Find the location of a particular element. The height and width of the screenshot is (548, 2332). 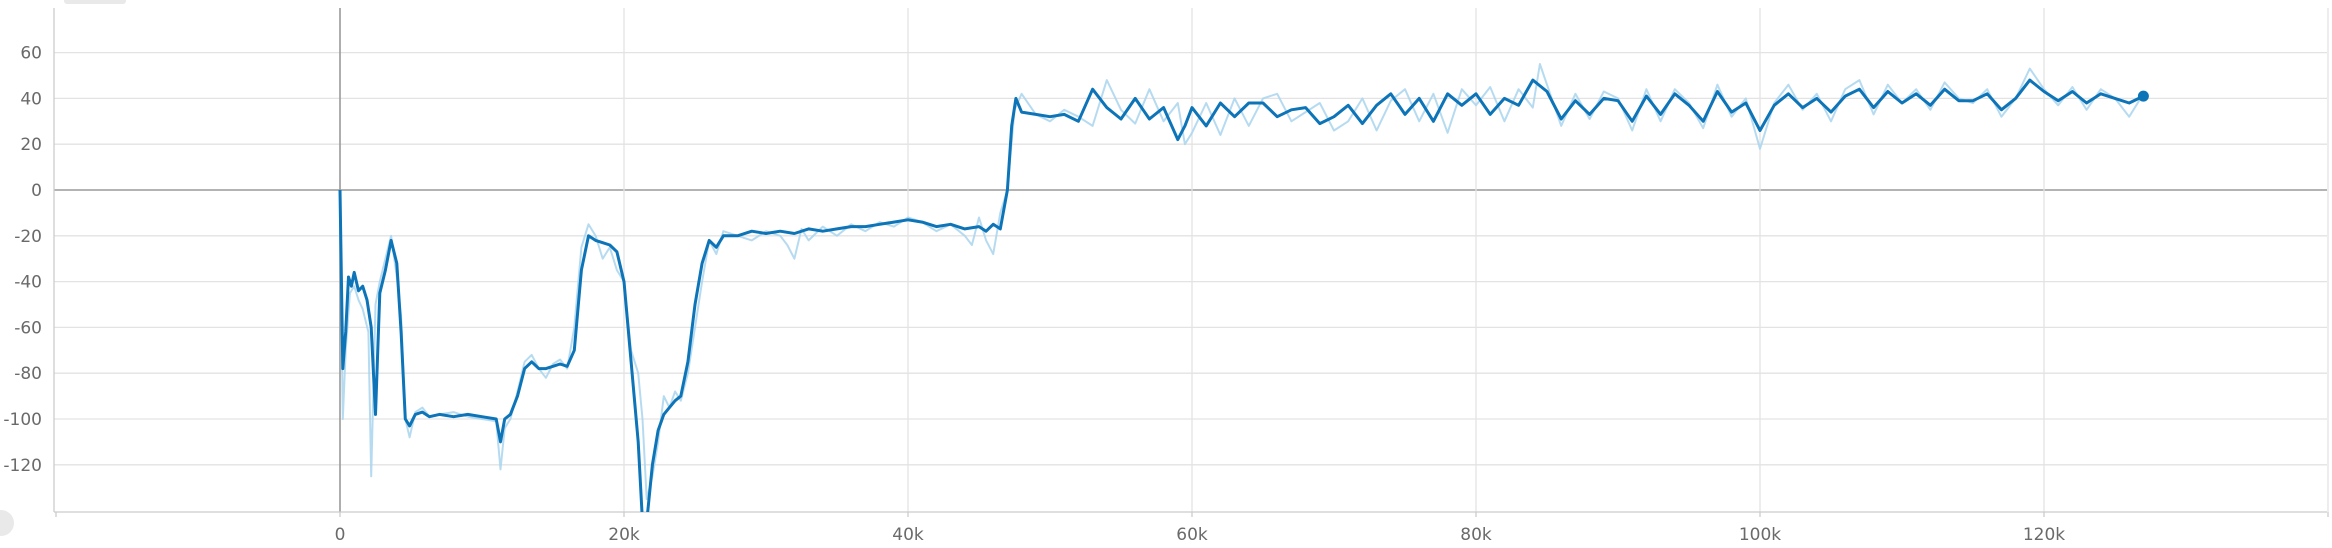

y-tick-label: 60 is located at coordinates (31, 54).